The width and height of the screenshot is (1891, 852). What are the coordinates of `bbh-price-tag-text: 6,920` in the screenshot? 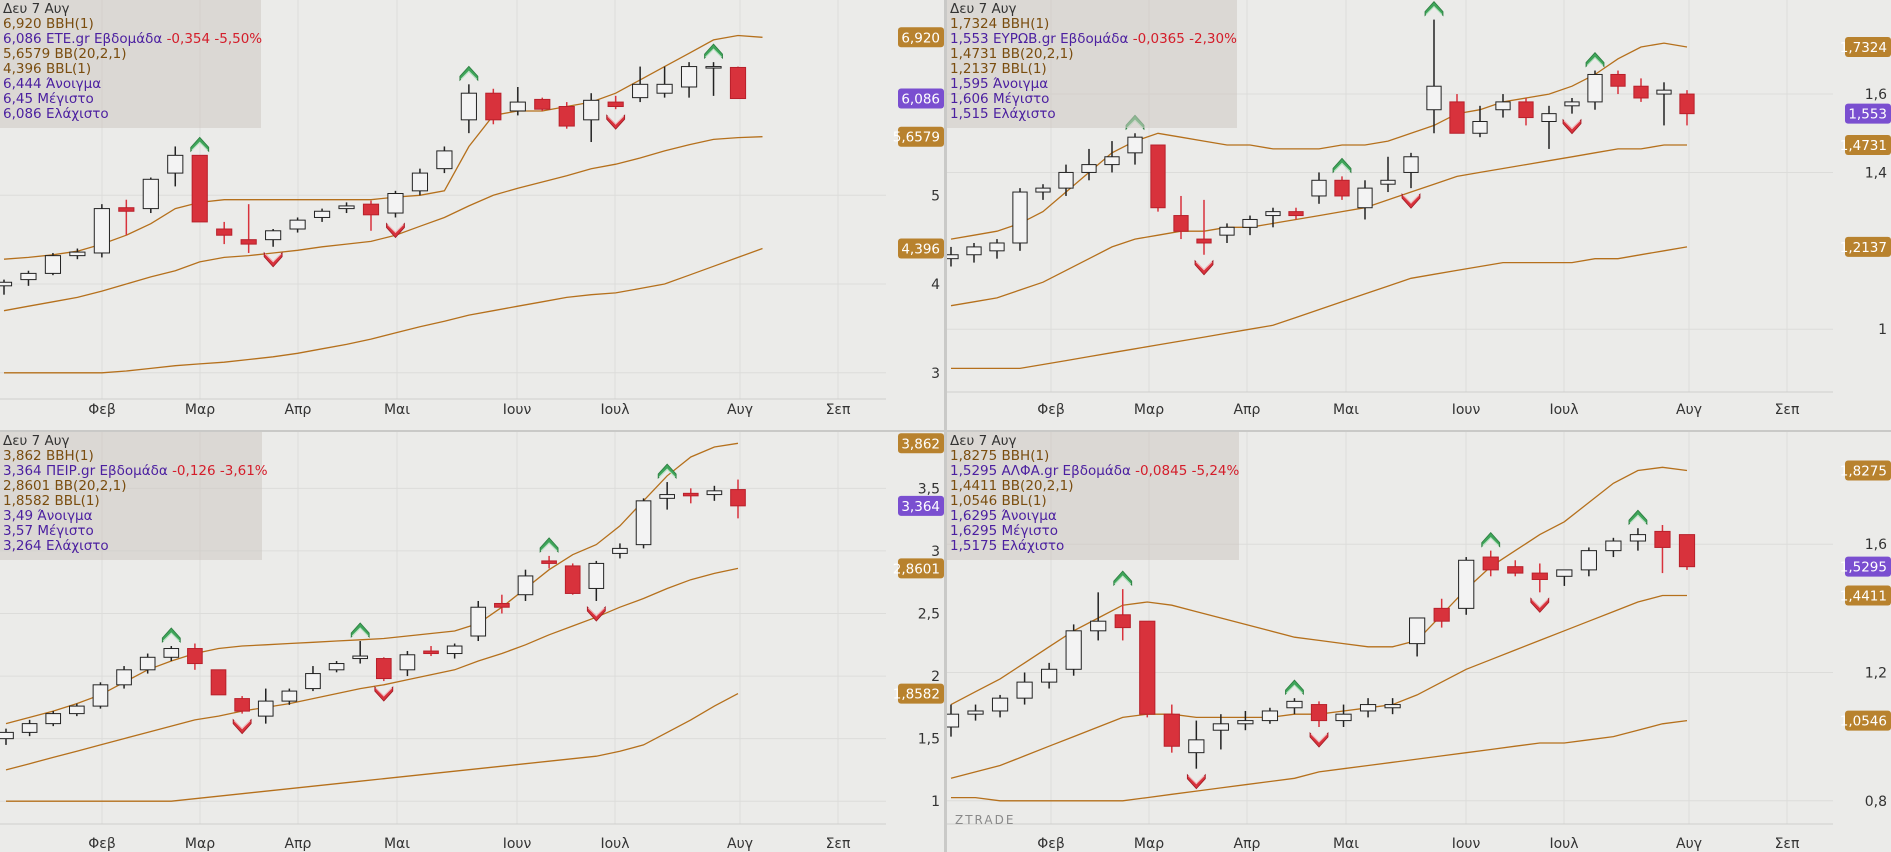 It's located at (920, 38).